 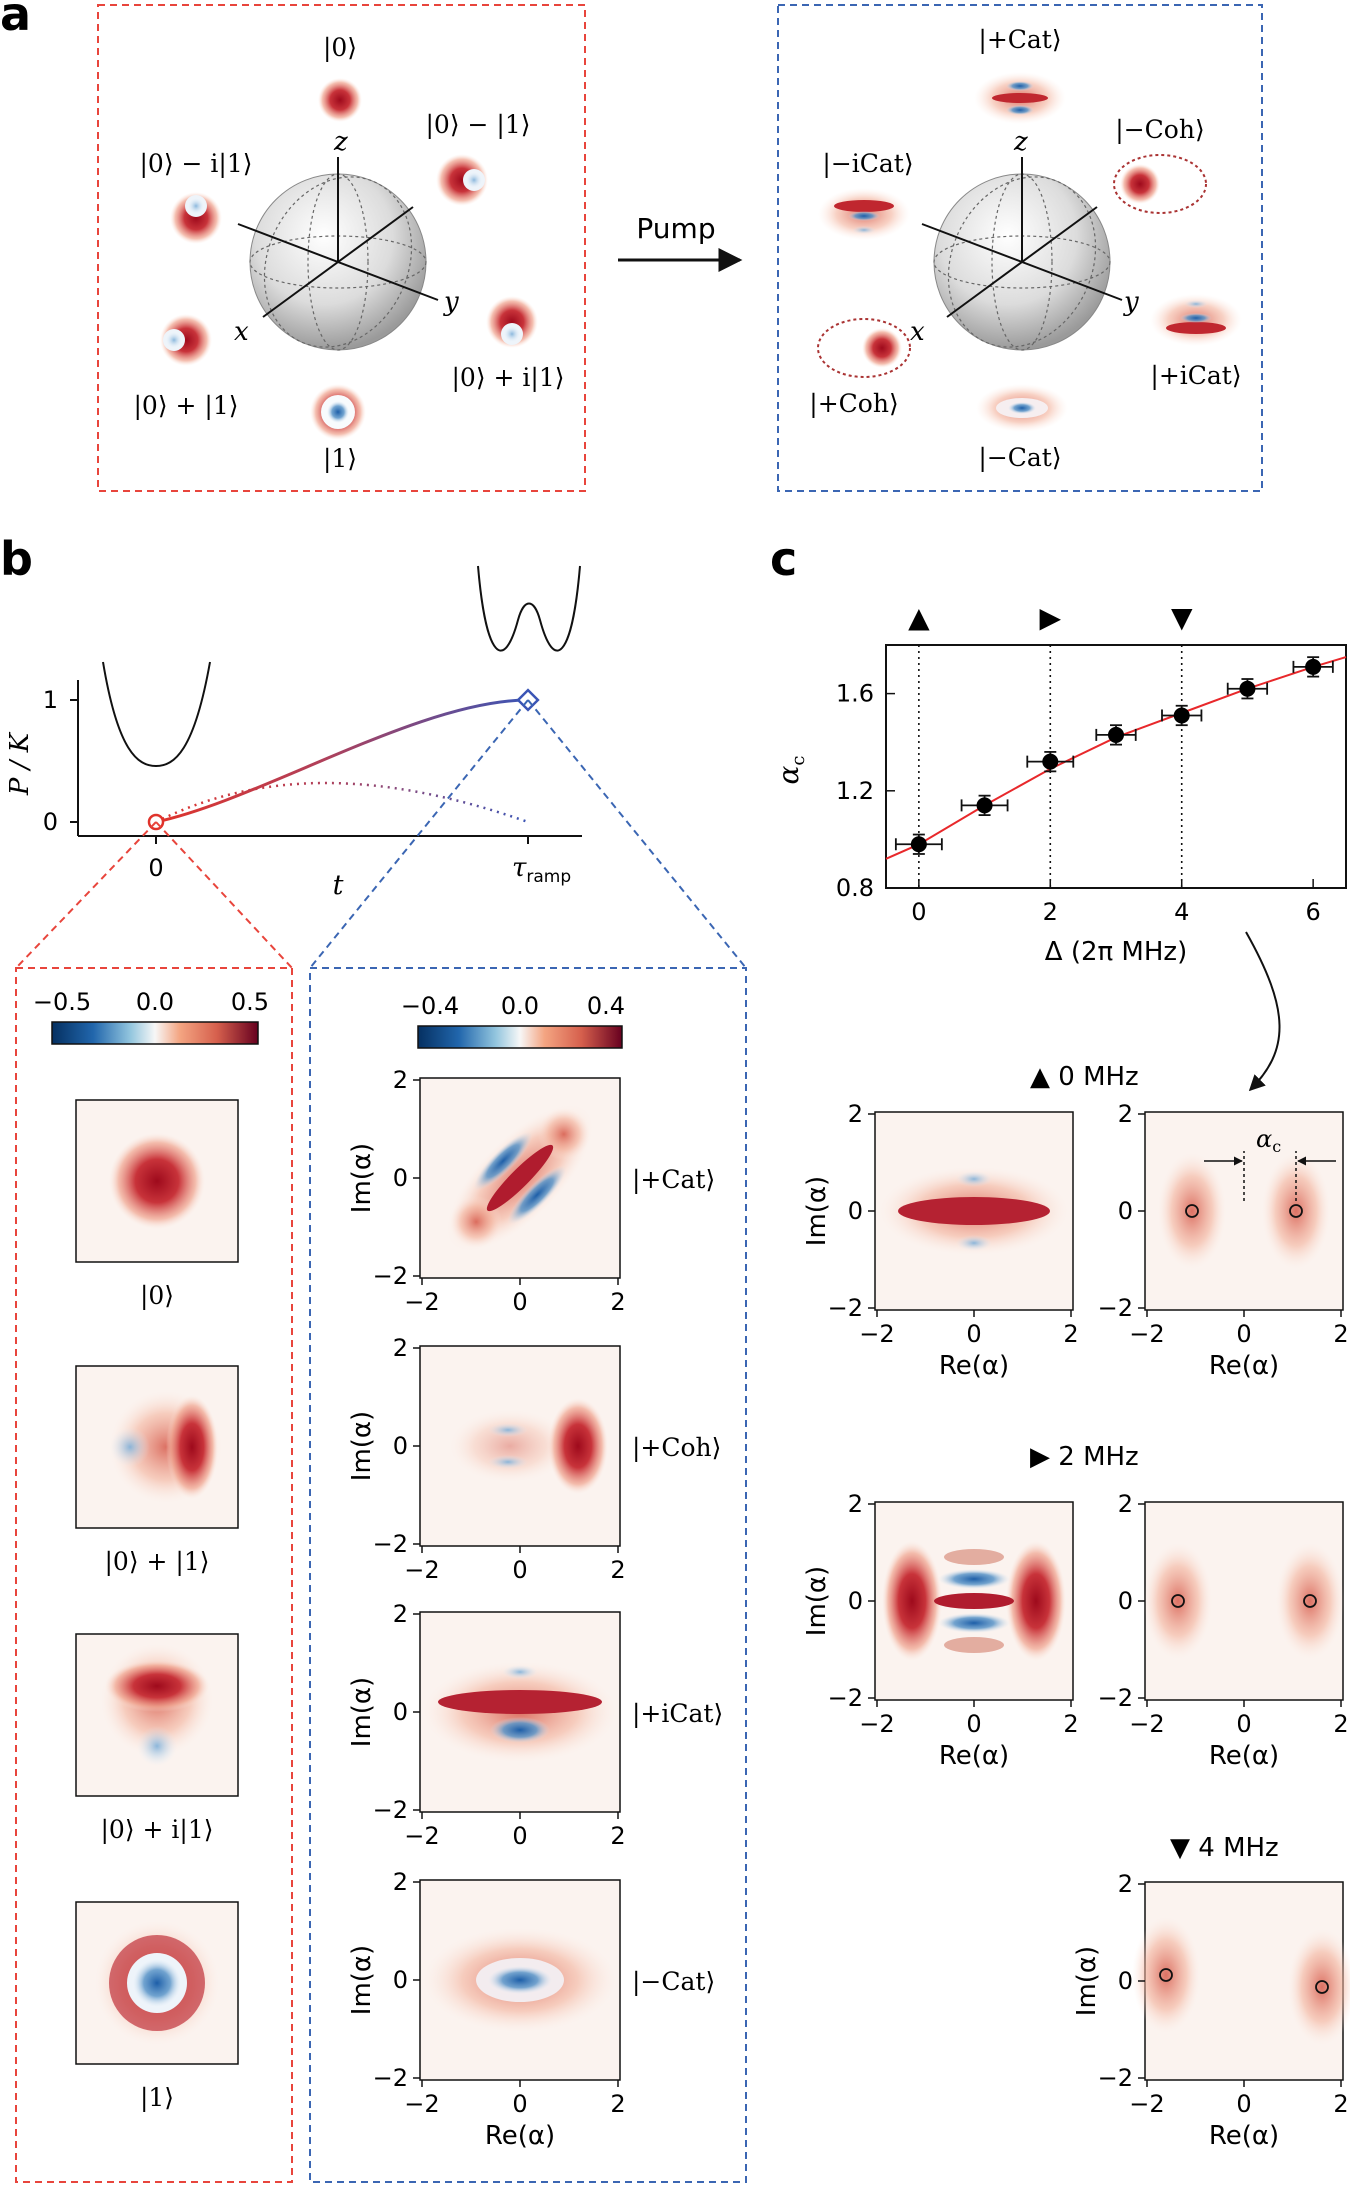 What do you see at coordinates (673, 1180) in the screenshot?
I see `wigner-right-state-label: |+Cat⟩` at bounding box center [673, 1180].